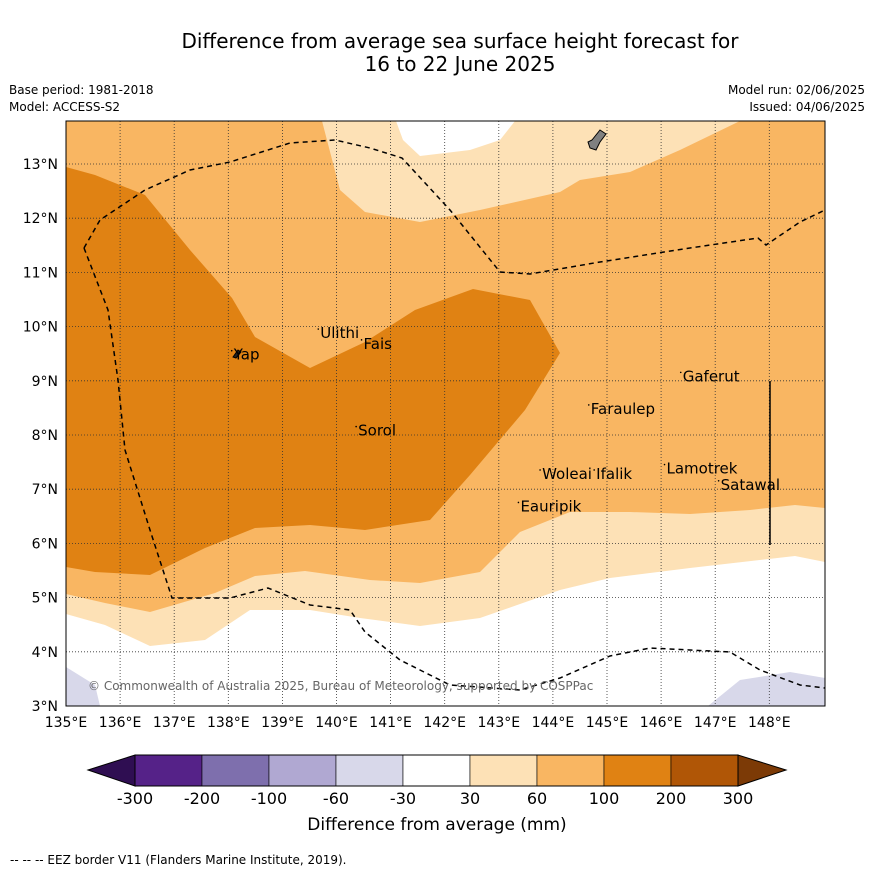  What do you see at coordinates (246, 355) in the screenshot?
I see `place-label: Yap` at bounding box center [246, 355].